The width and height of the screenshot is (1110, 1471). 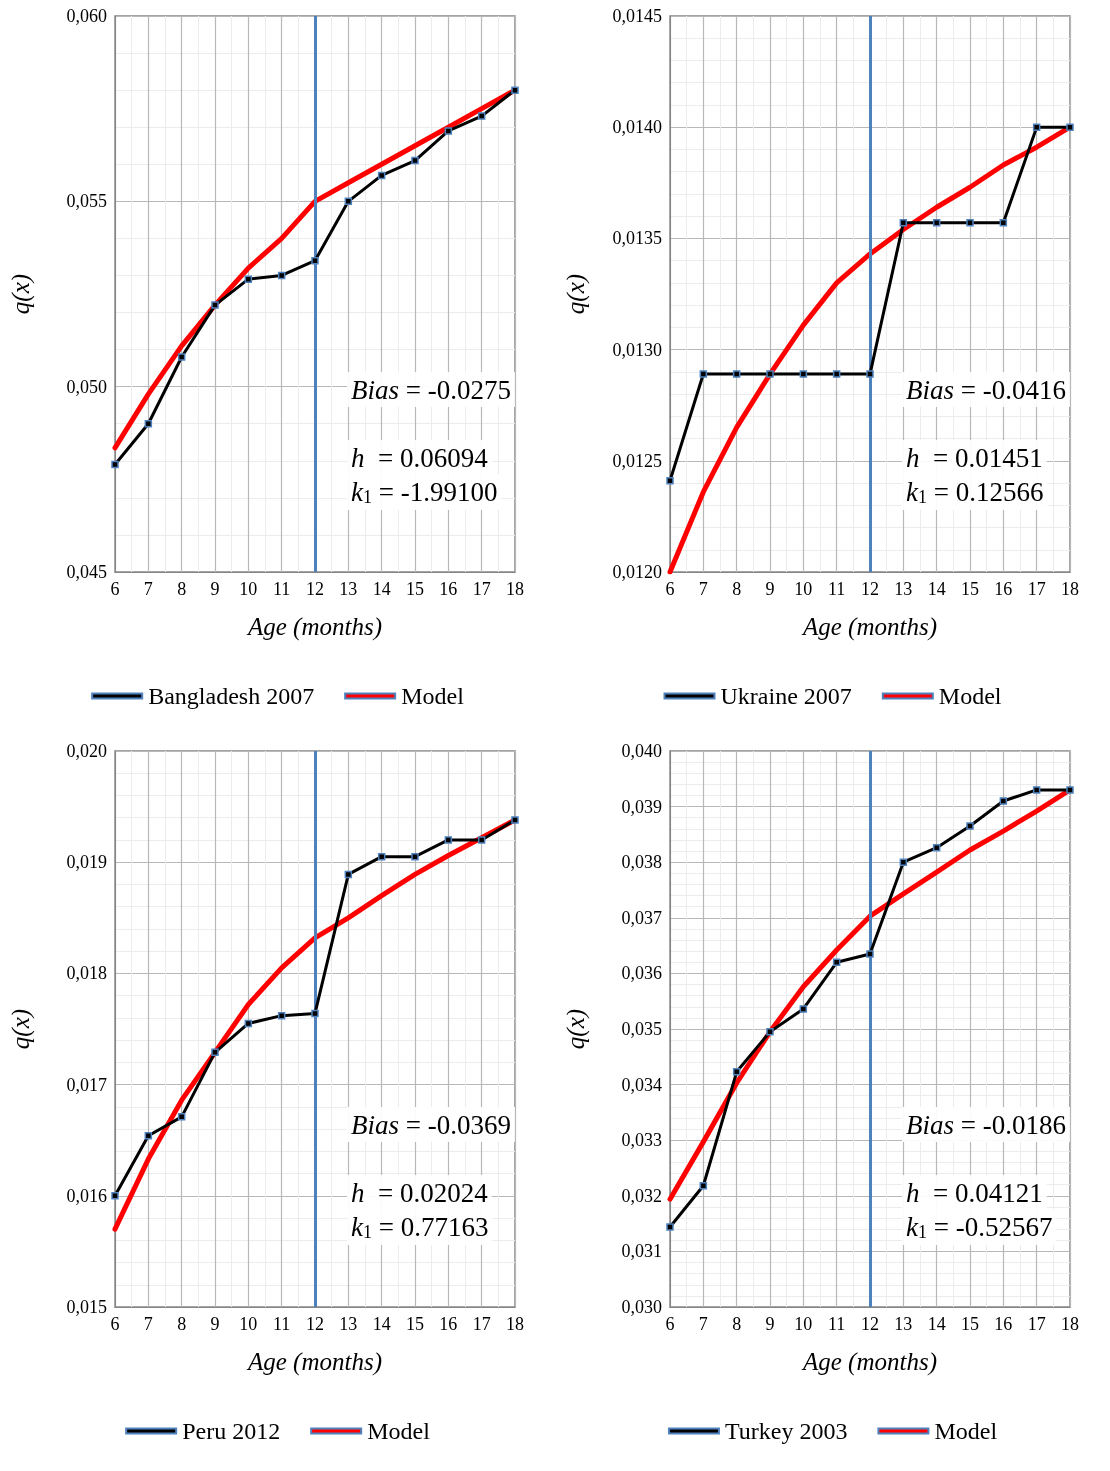 I want to click on legend-label: Ukraine 2007, so click(x=786, y=696).